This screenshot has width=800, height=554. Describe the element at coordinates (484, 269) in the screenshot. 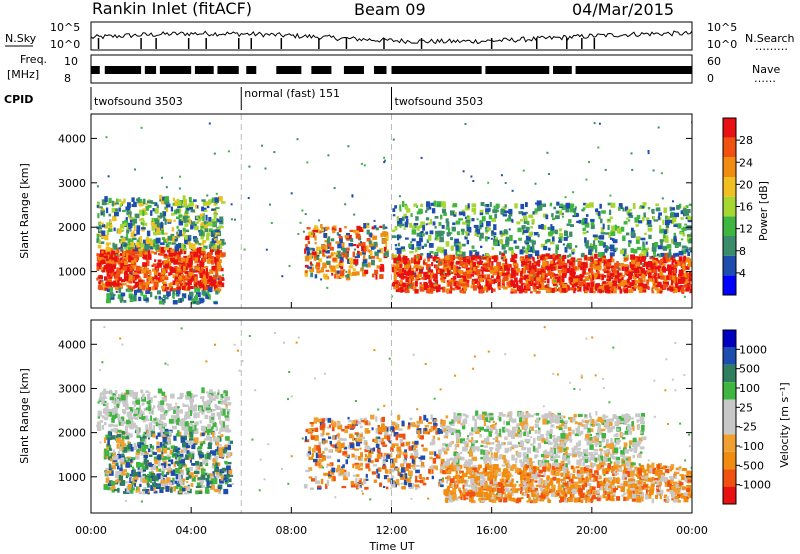

I see `power-cell-2009` at that location.